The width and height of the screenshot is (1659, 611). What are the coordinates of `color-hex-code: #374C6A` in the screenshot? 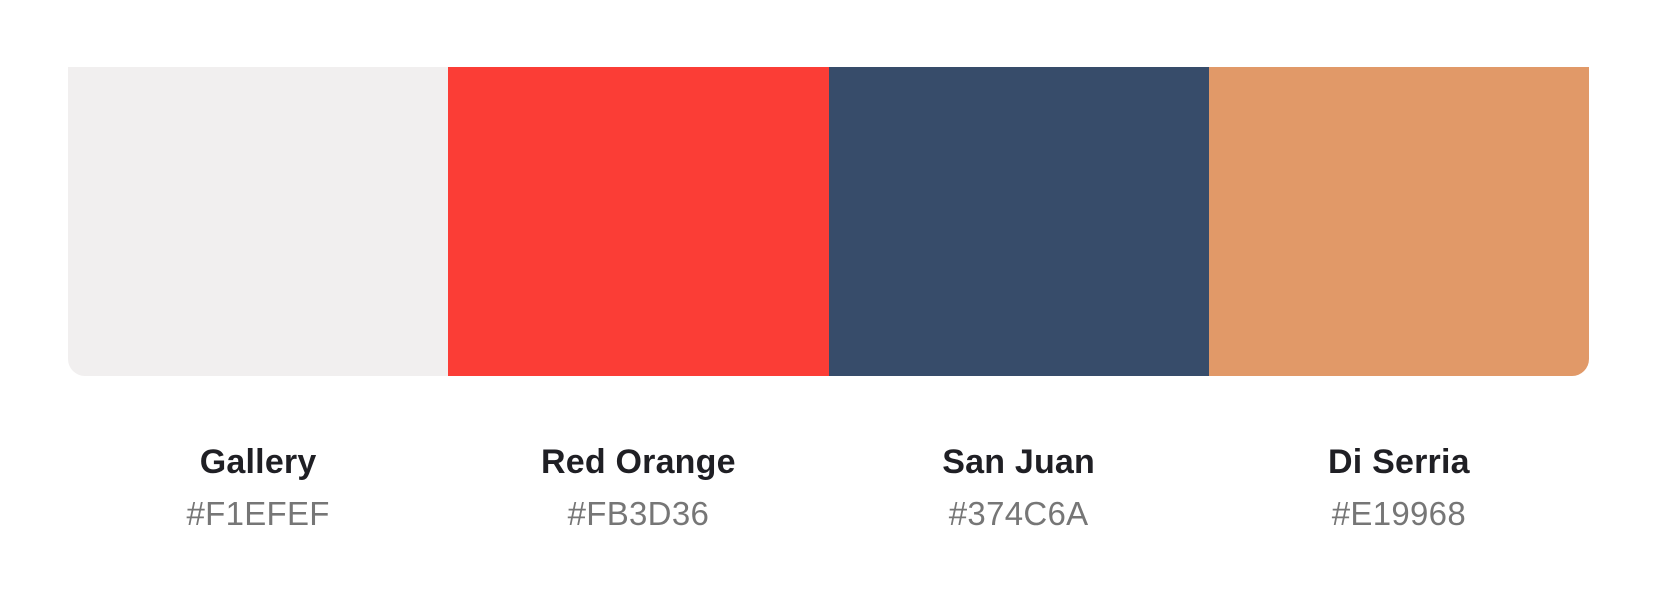 It's located at (1018, 513).